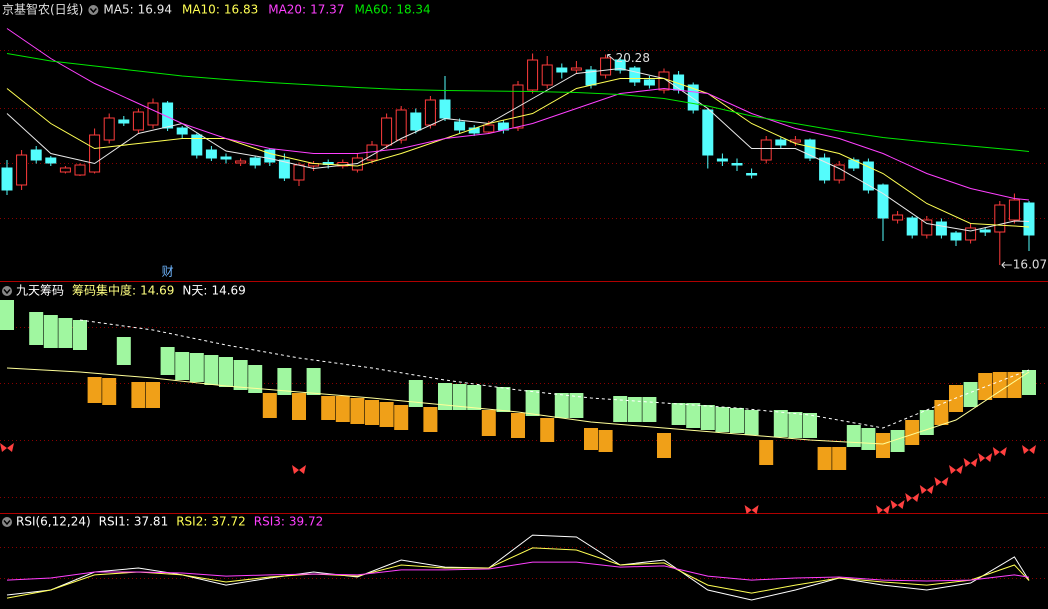 Image resolution: width=1048 pixels, height=609 pixels. I want to click on legend-text: 18.34, so click(413, 10).